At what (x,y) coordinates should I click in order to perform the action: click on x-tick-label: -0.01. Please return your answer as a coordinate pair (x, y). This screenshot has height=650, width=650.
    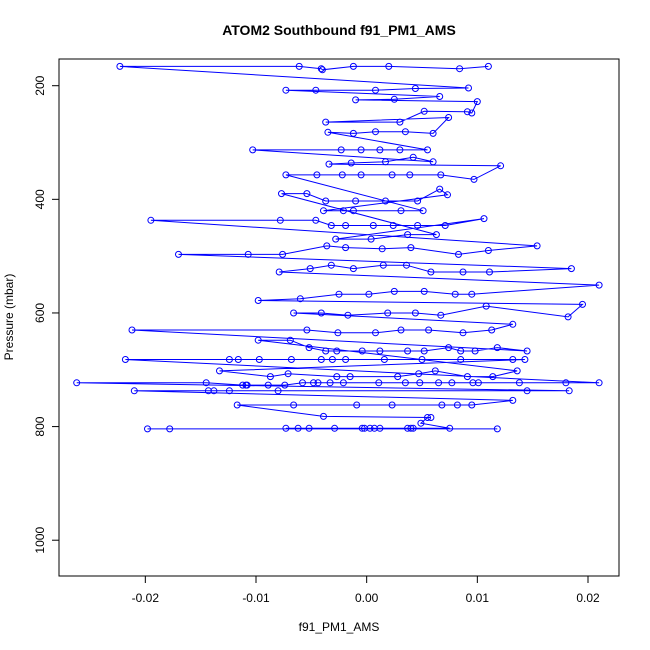
    Looking at the image, I should click on (256, 598).